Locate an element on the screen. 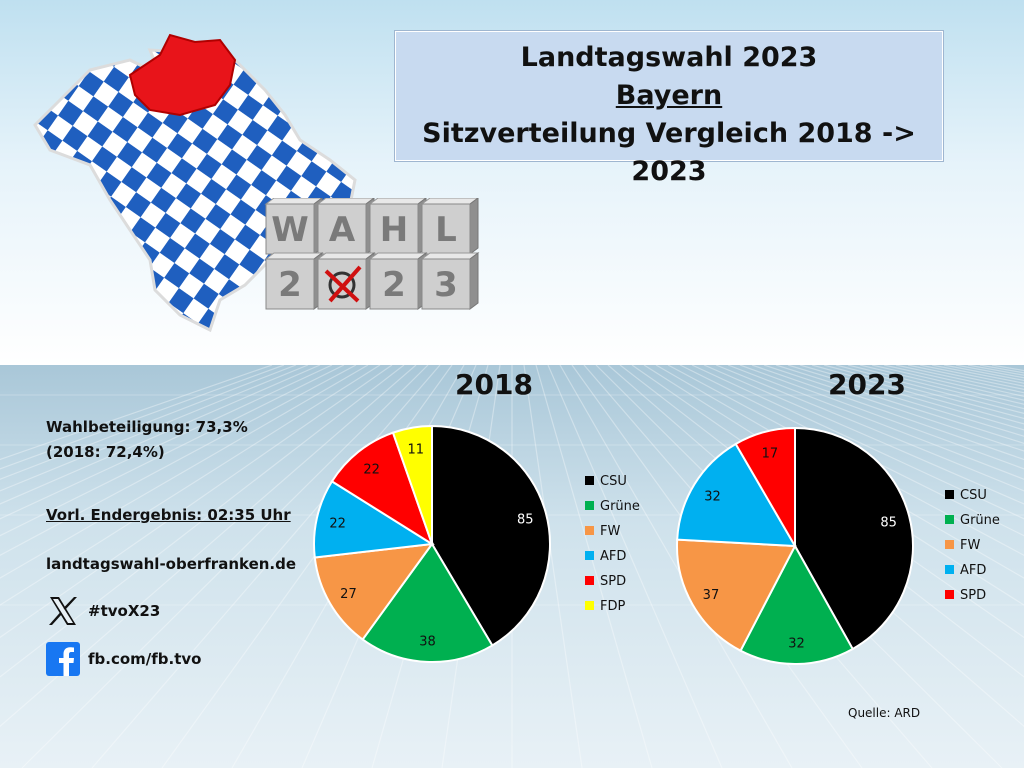 Image resolution: width=1024 pixels, height=768 pixels. turnout-prev-text: (2018: 72,4%) is located at coordinates (105, 452).